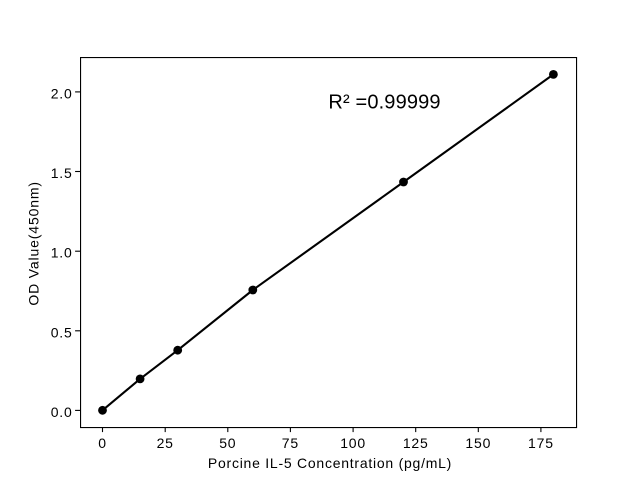  Describe the element at coordinates (541, 443) in the screenshot. I see `svg-text: 175` at that location.